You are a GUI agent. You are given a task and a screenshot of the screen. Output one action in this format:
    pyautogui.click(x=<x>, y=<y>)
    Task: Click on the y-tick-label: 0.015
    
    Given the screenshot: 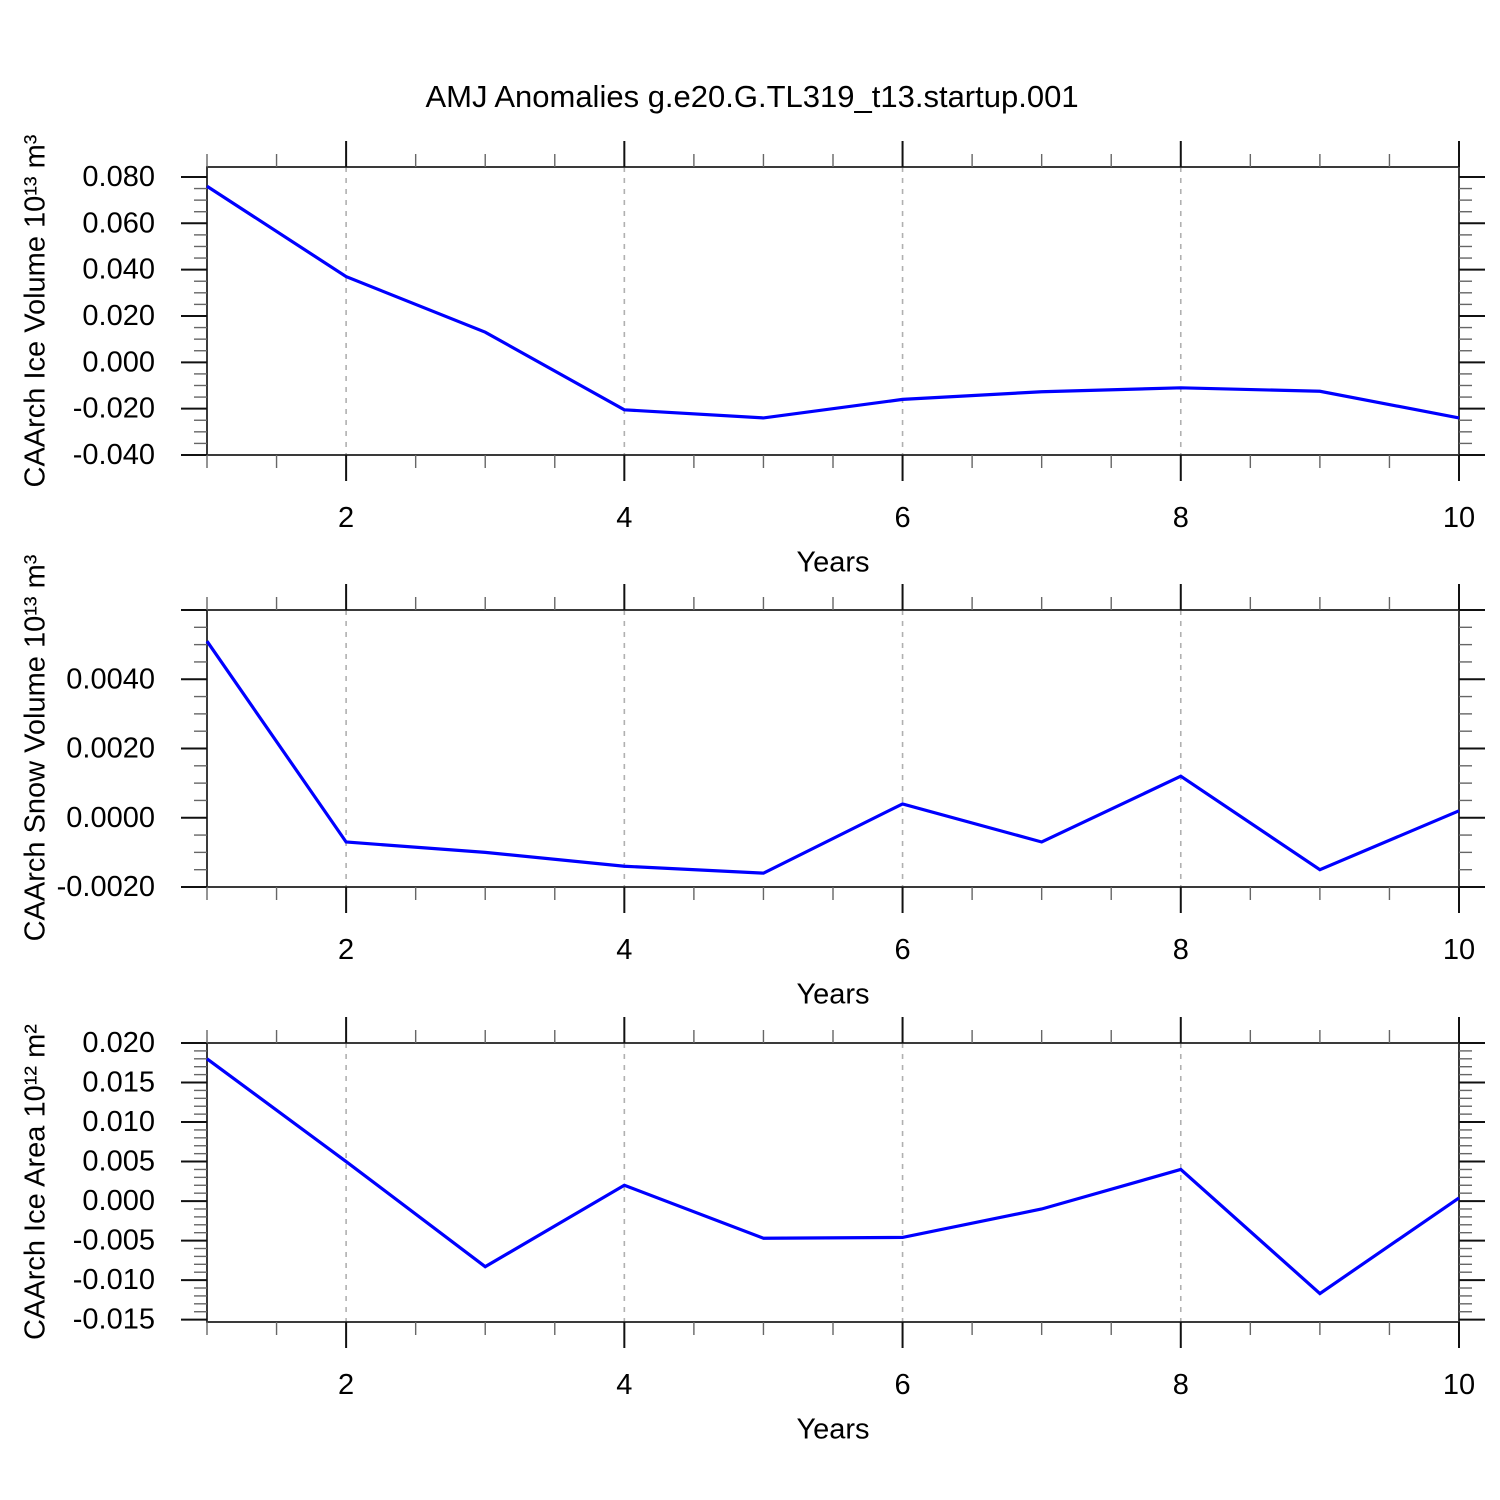 What is the action you would take?
    pyautogui.click(x=118, y=1083)
    